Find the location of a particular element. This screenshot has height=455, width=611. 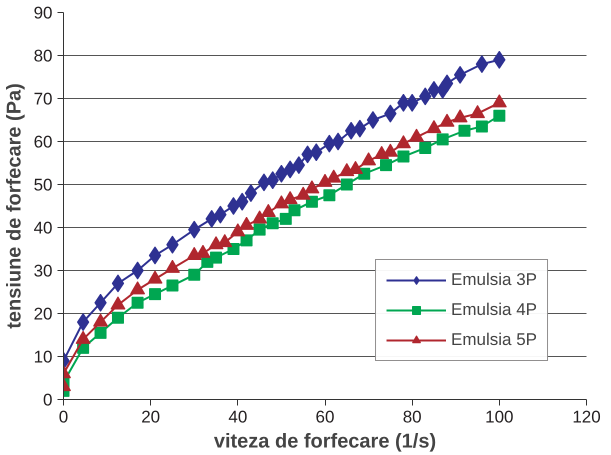

y-tick-label: 40 is located at coordinates (43, 228).